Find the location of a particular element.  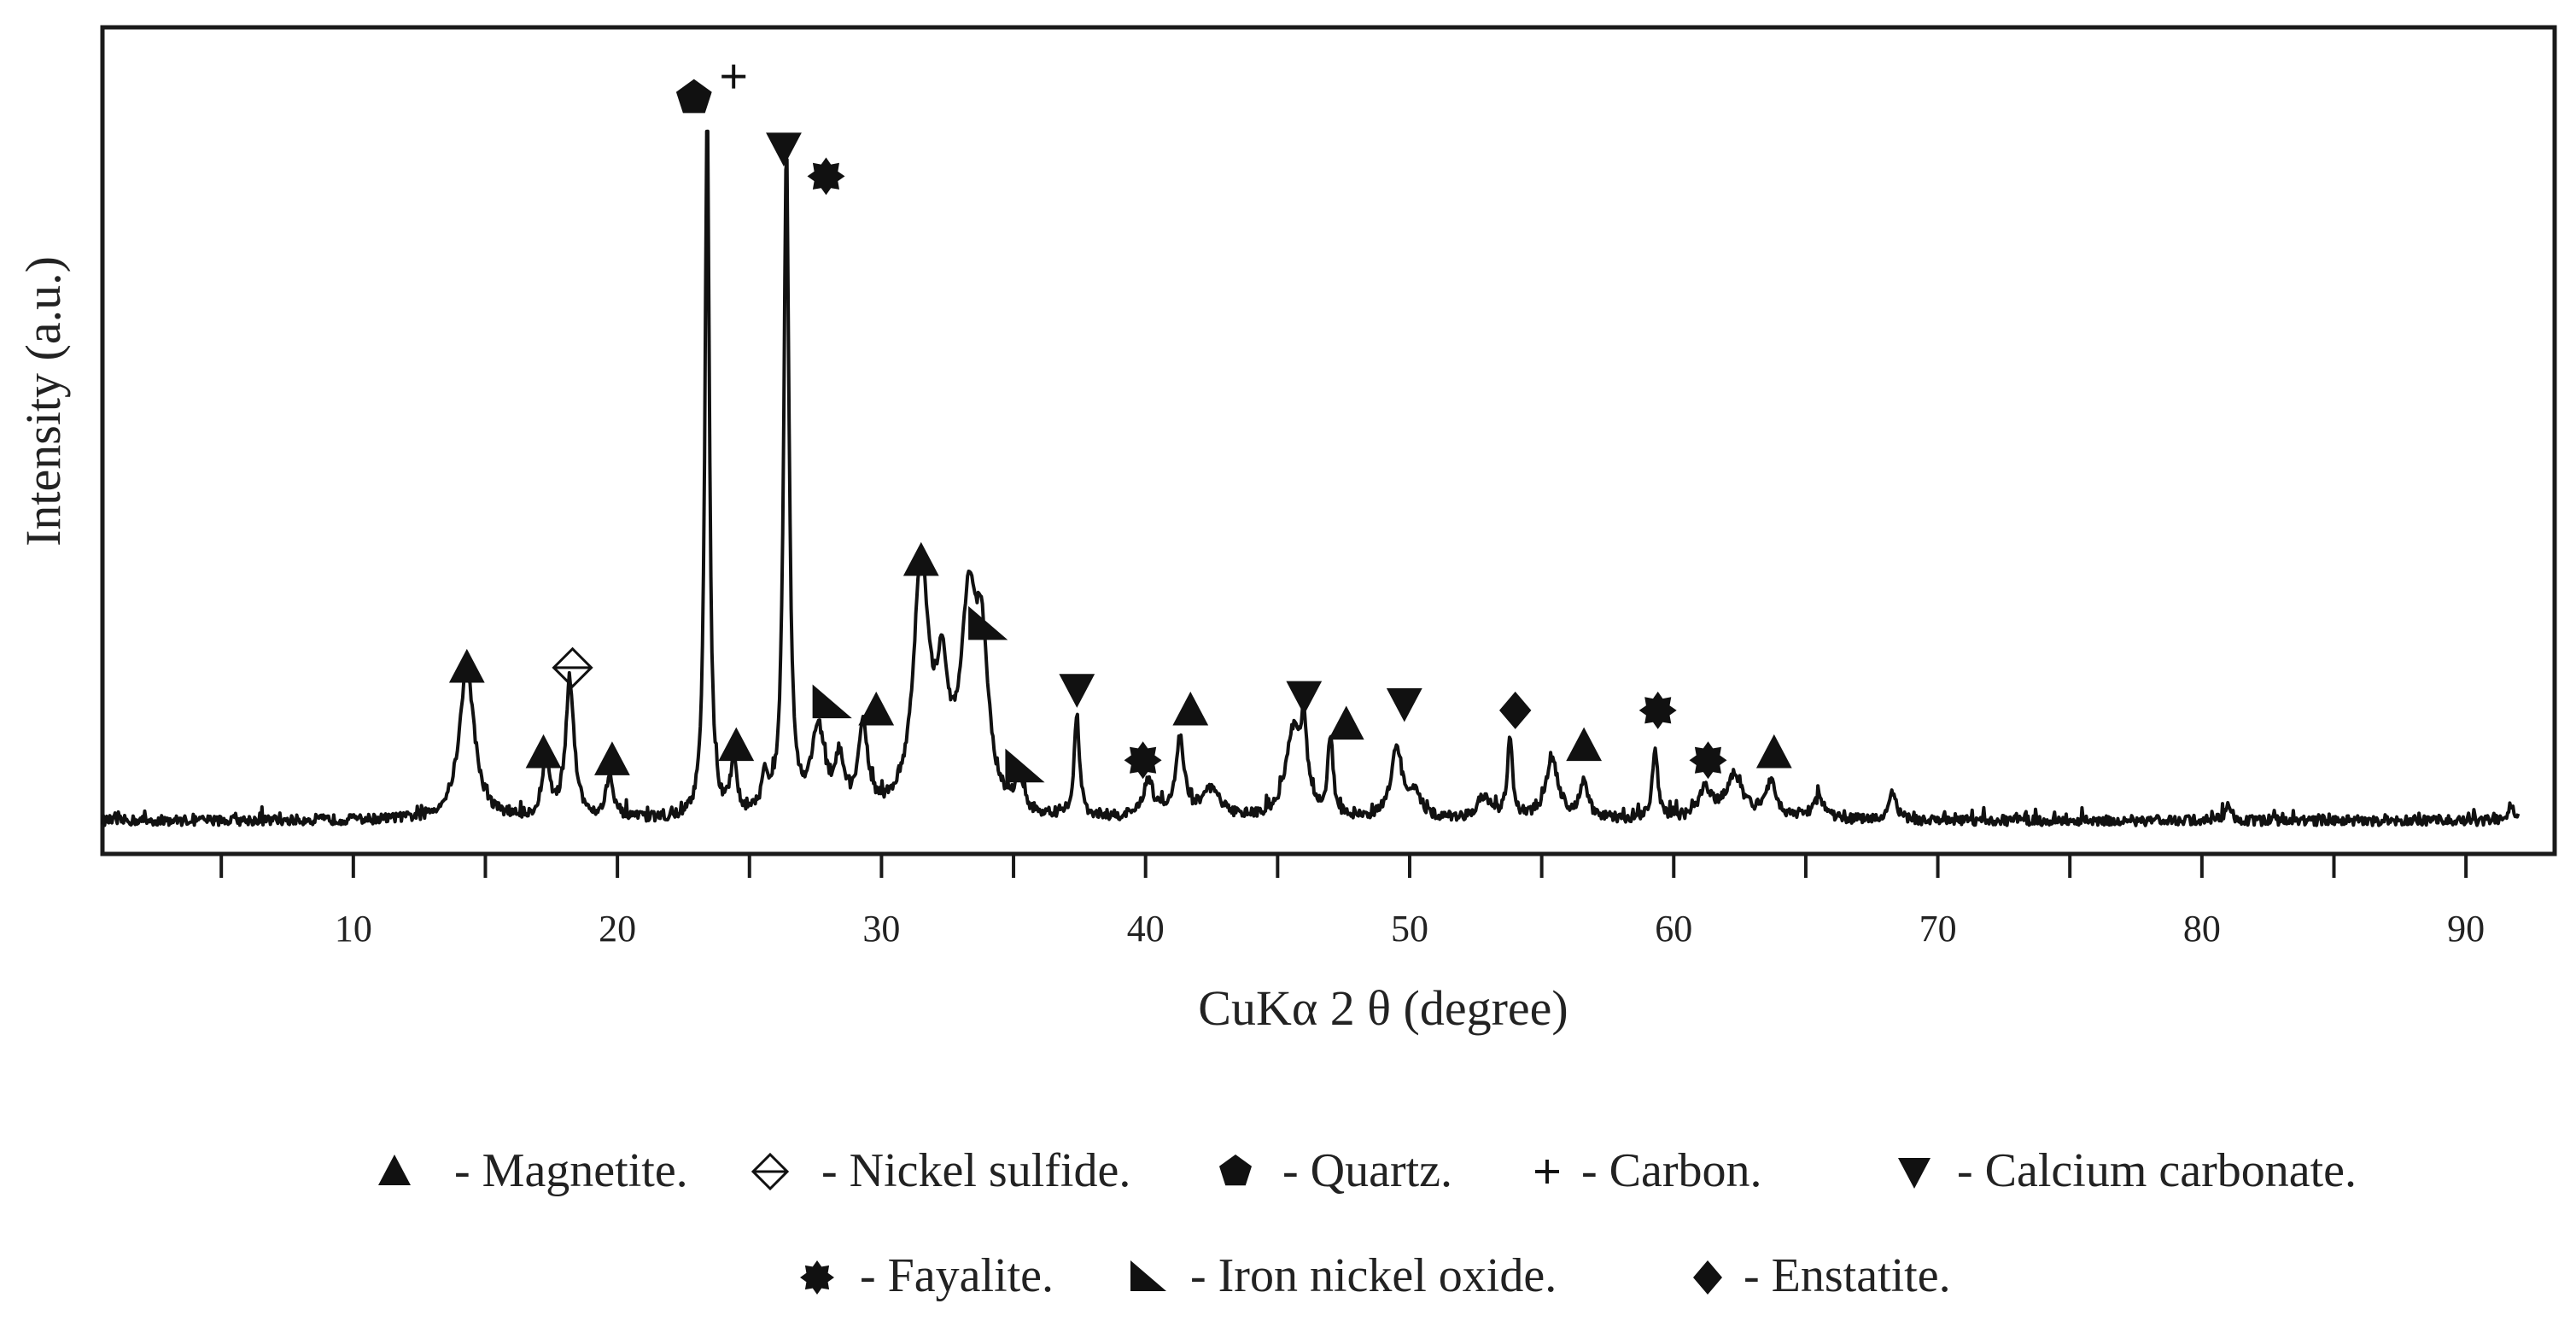

x-tick-label: 60 is located at coordinates (1673, 929).